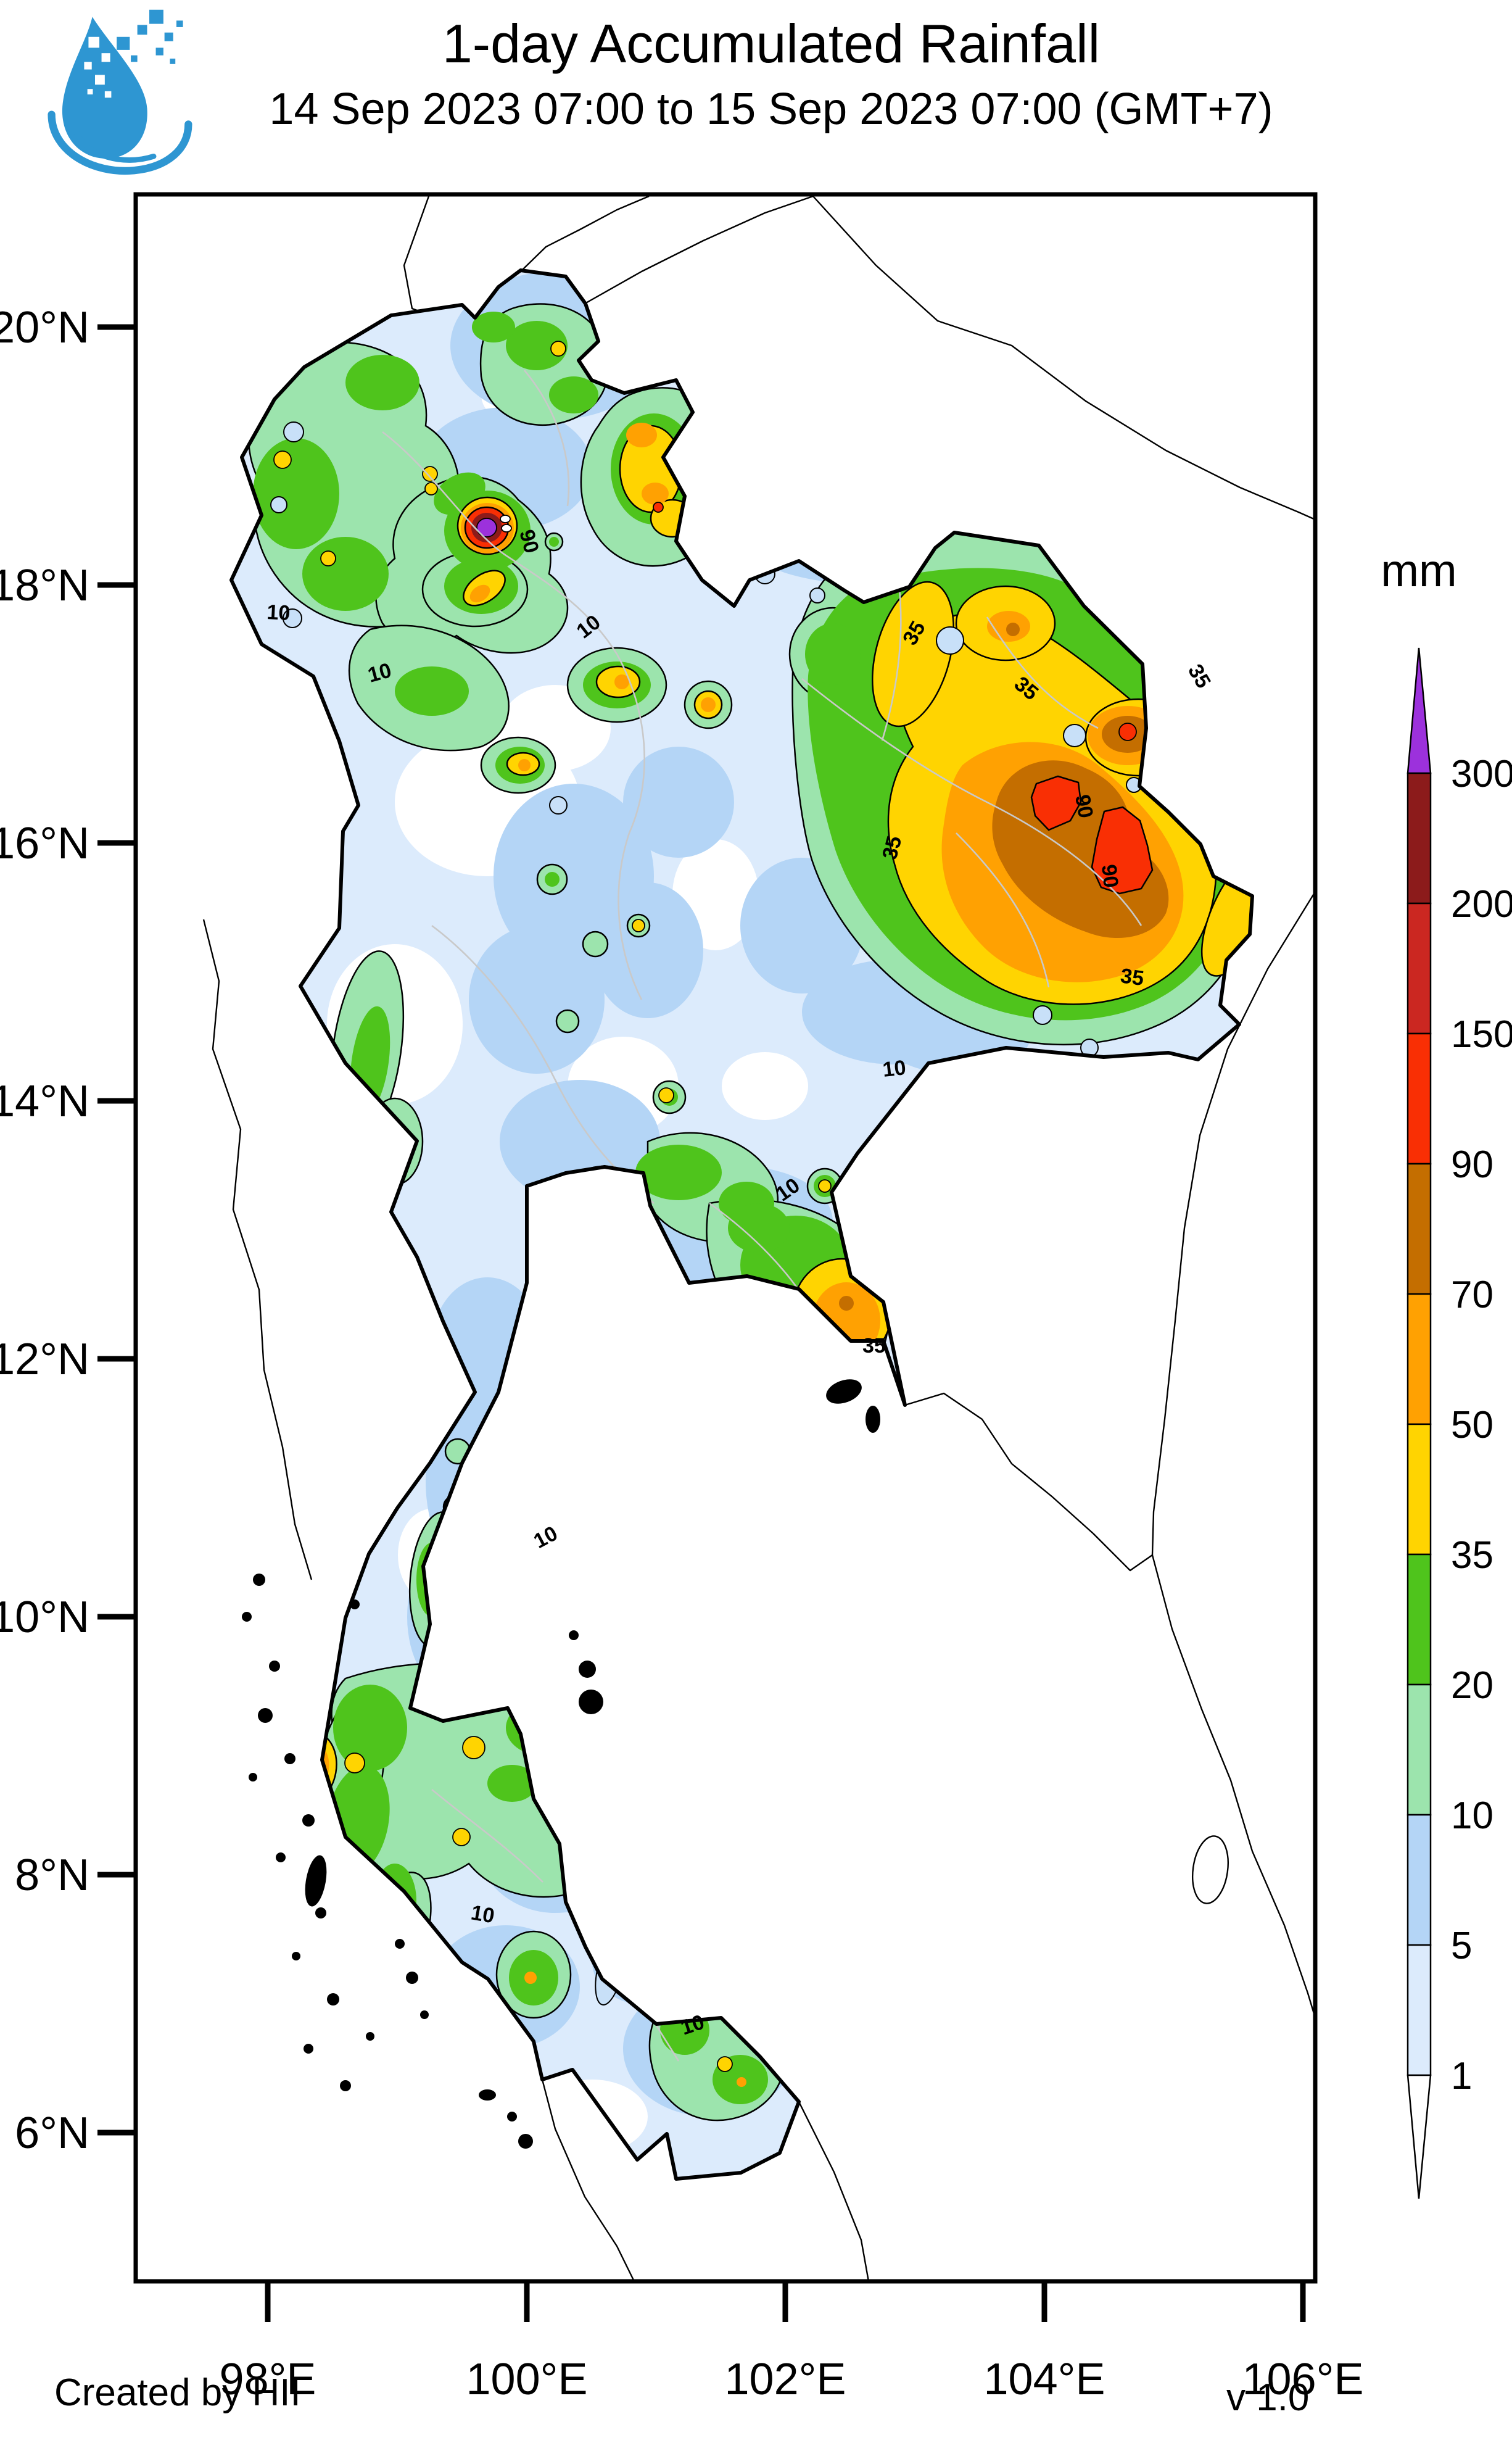  I want to click on lon-tick-label: 100°E, so click(527, 2379).